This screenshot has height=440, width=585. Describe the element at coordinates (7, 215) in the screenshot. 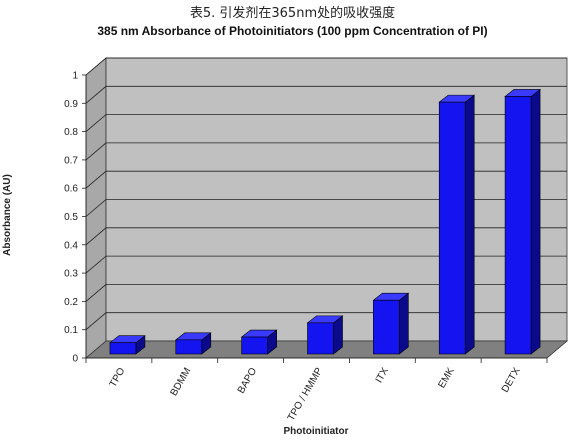

I see `y-axis-title: Absorbance (AU)` at that location.